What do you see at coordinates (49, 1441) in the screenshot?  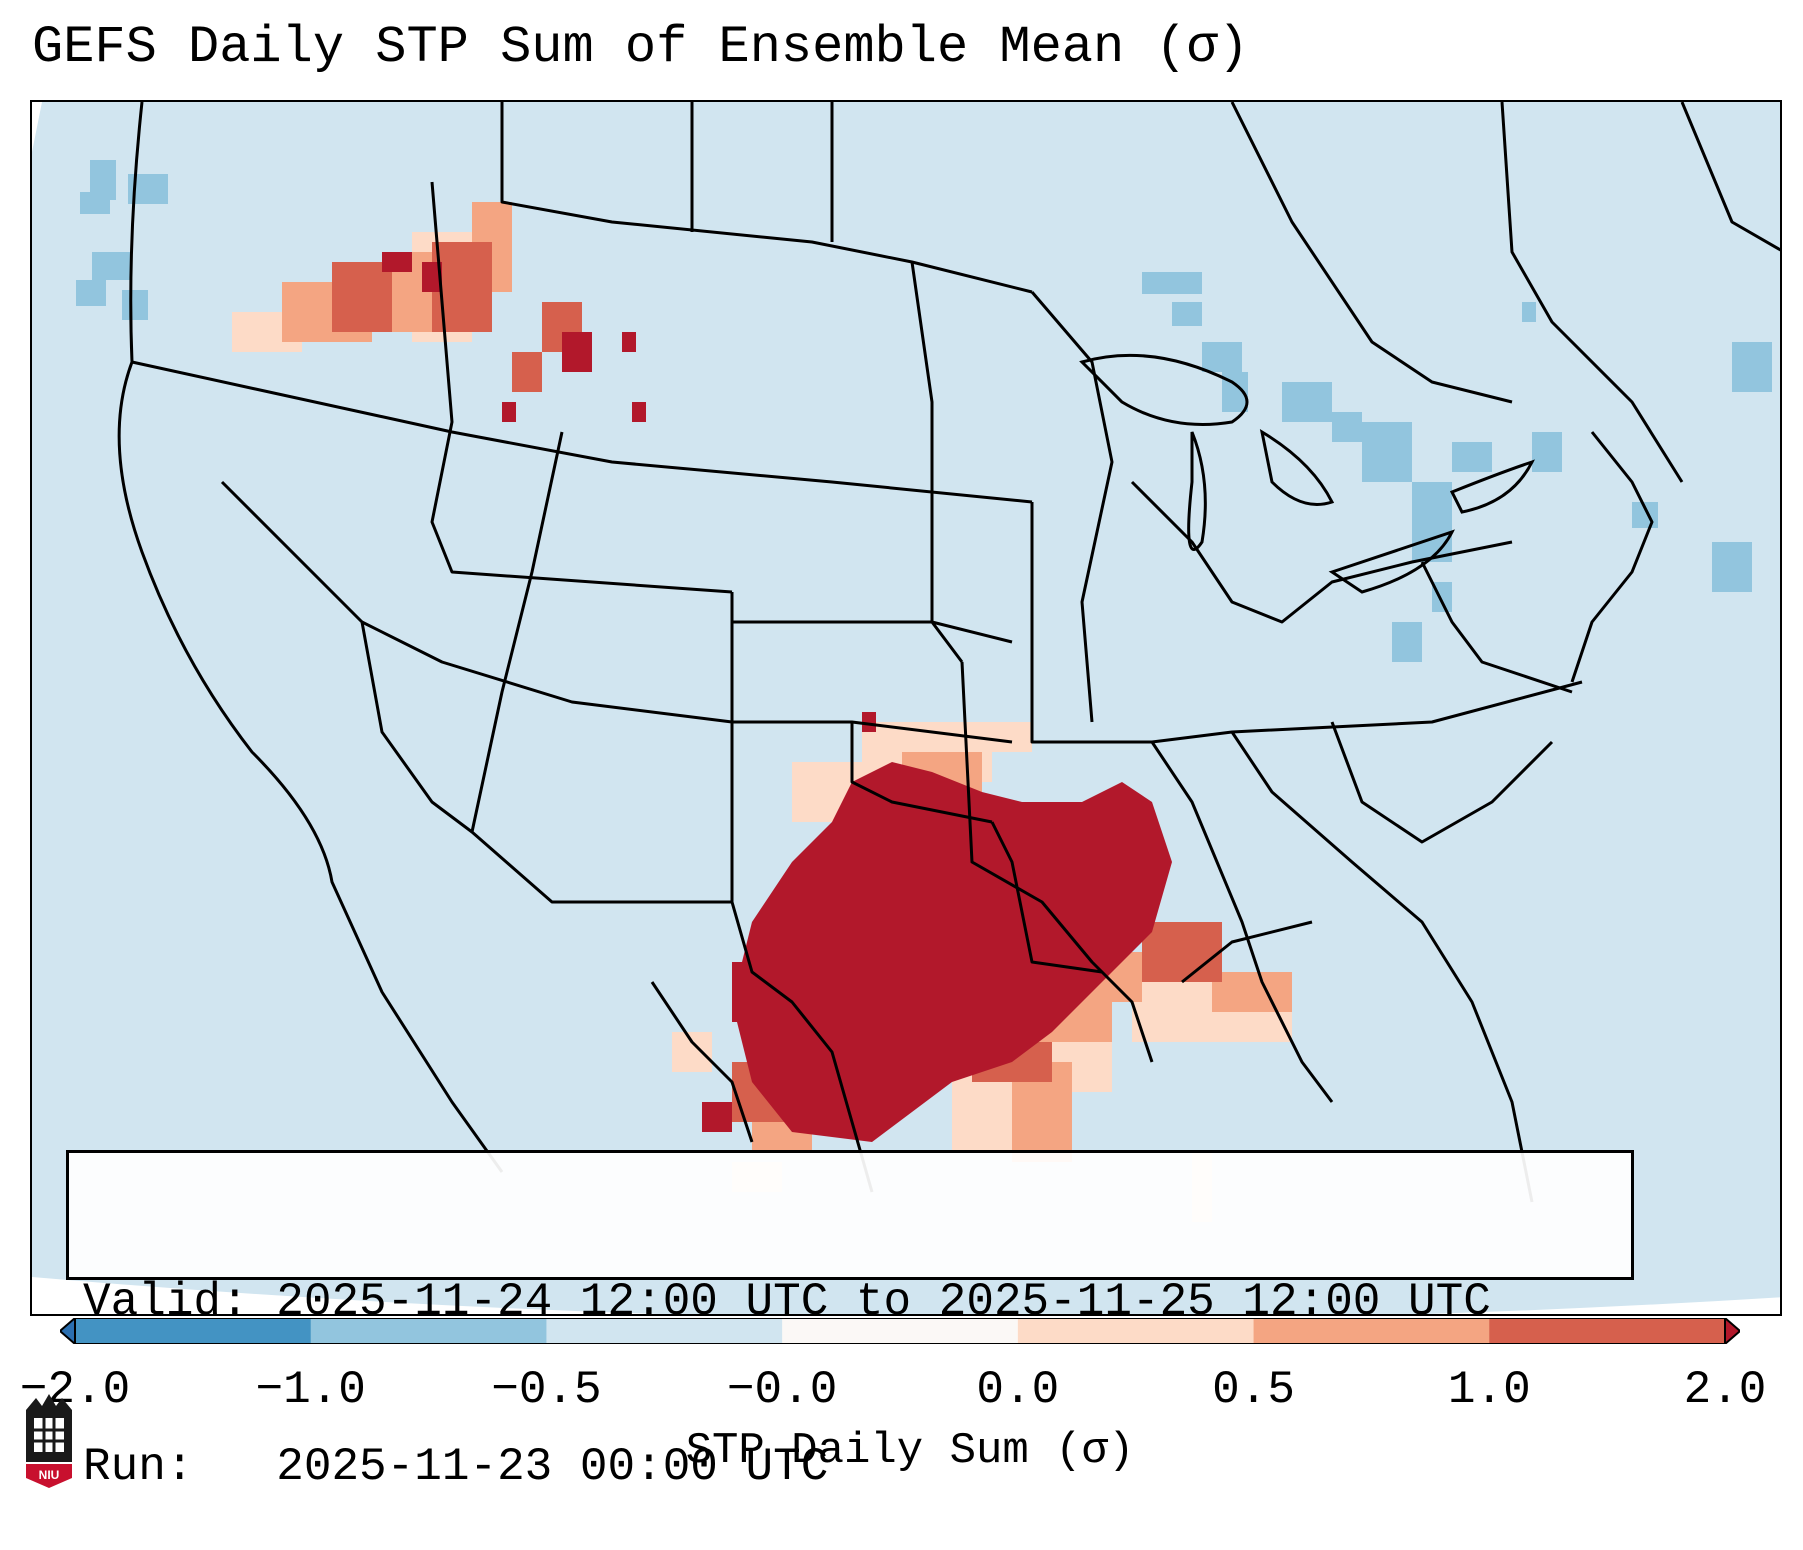 I see `niu-logo: NIU` at bounding box center [49, 1441].